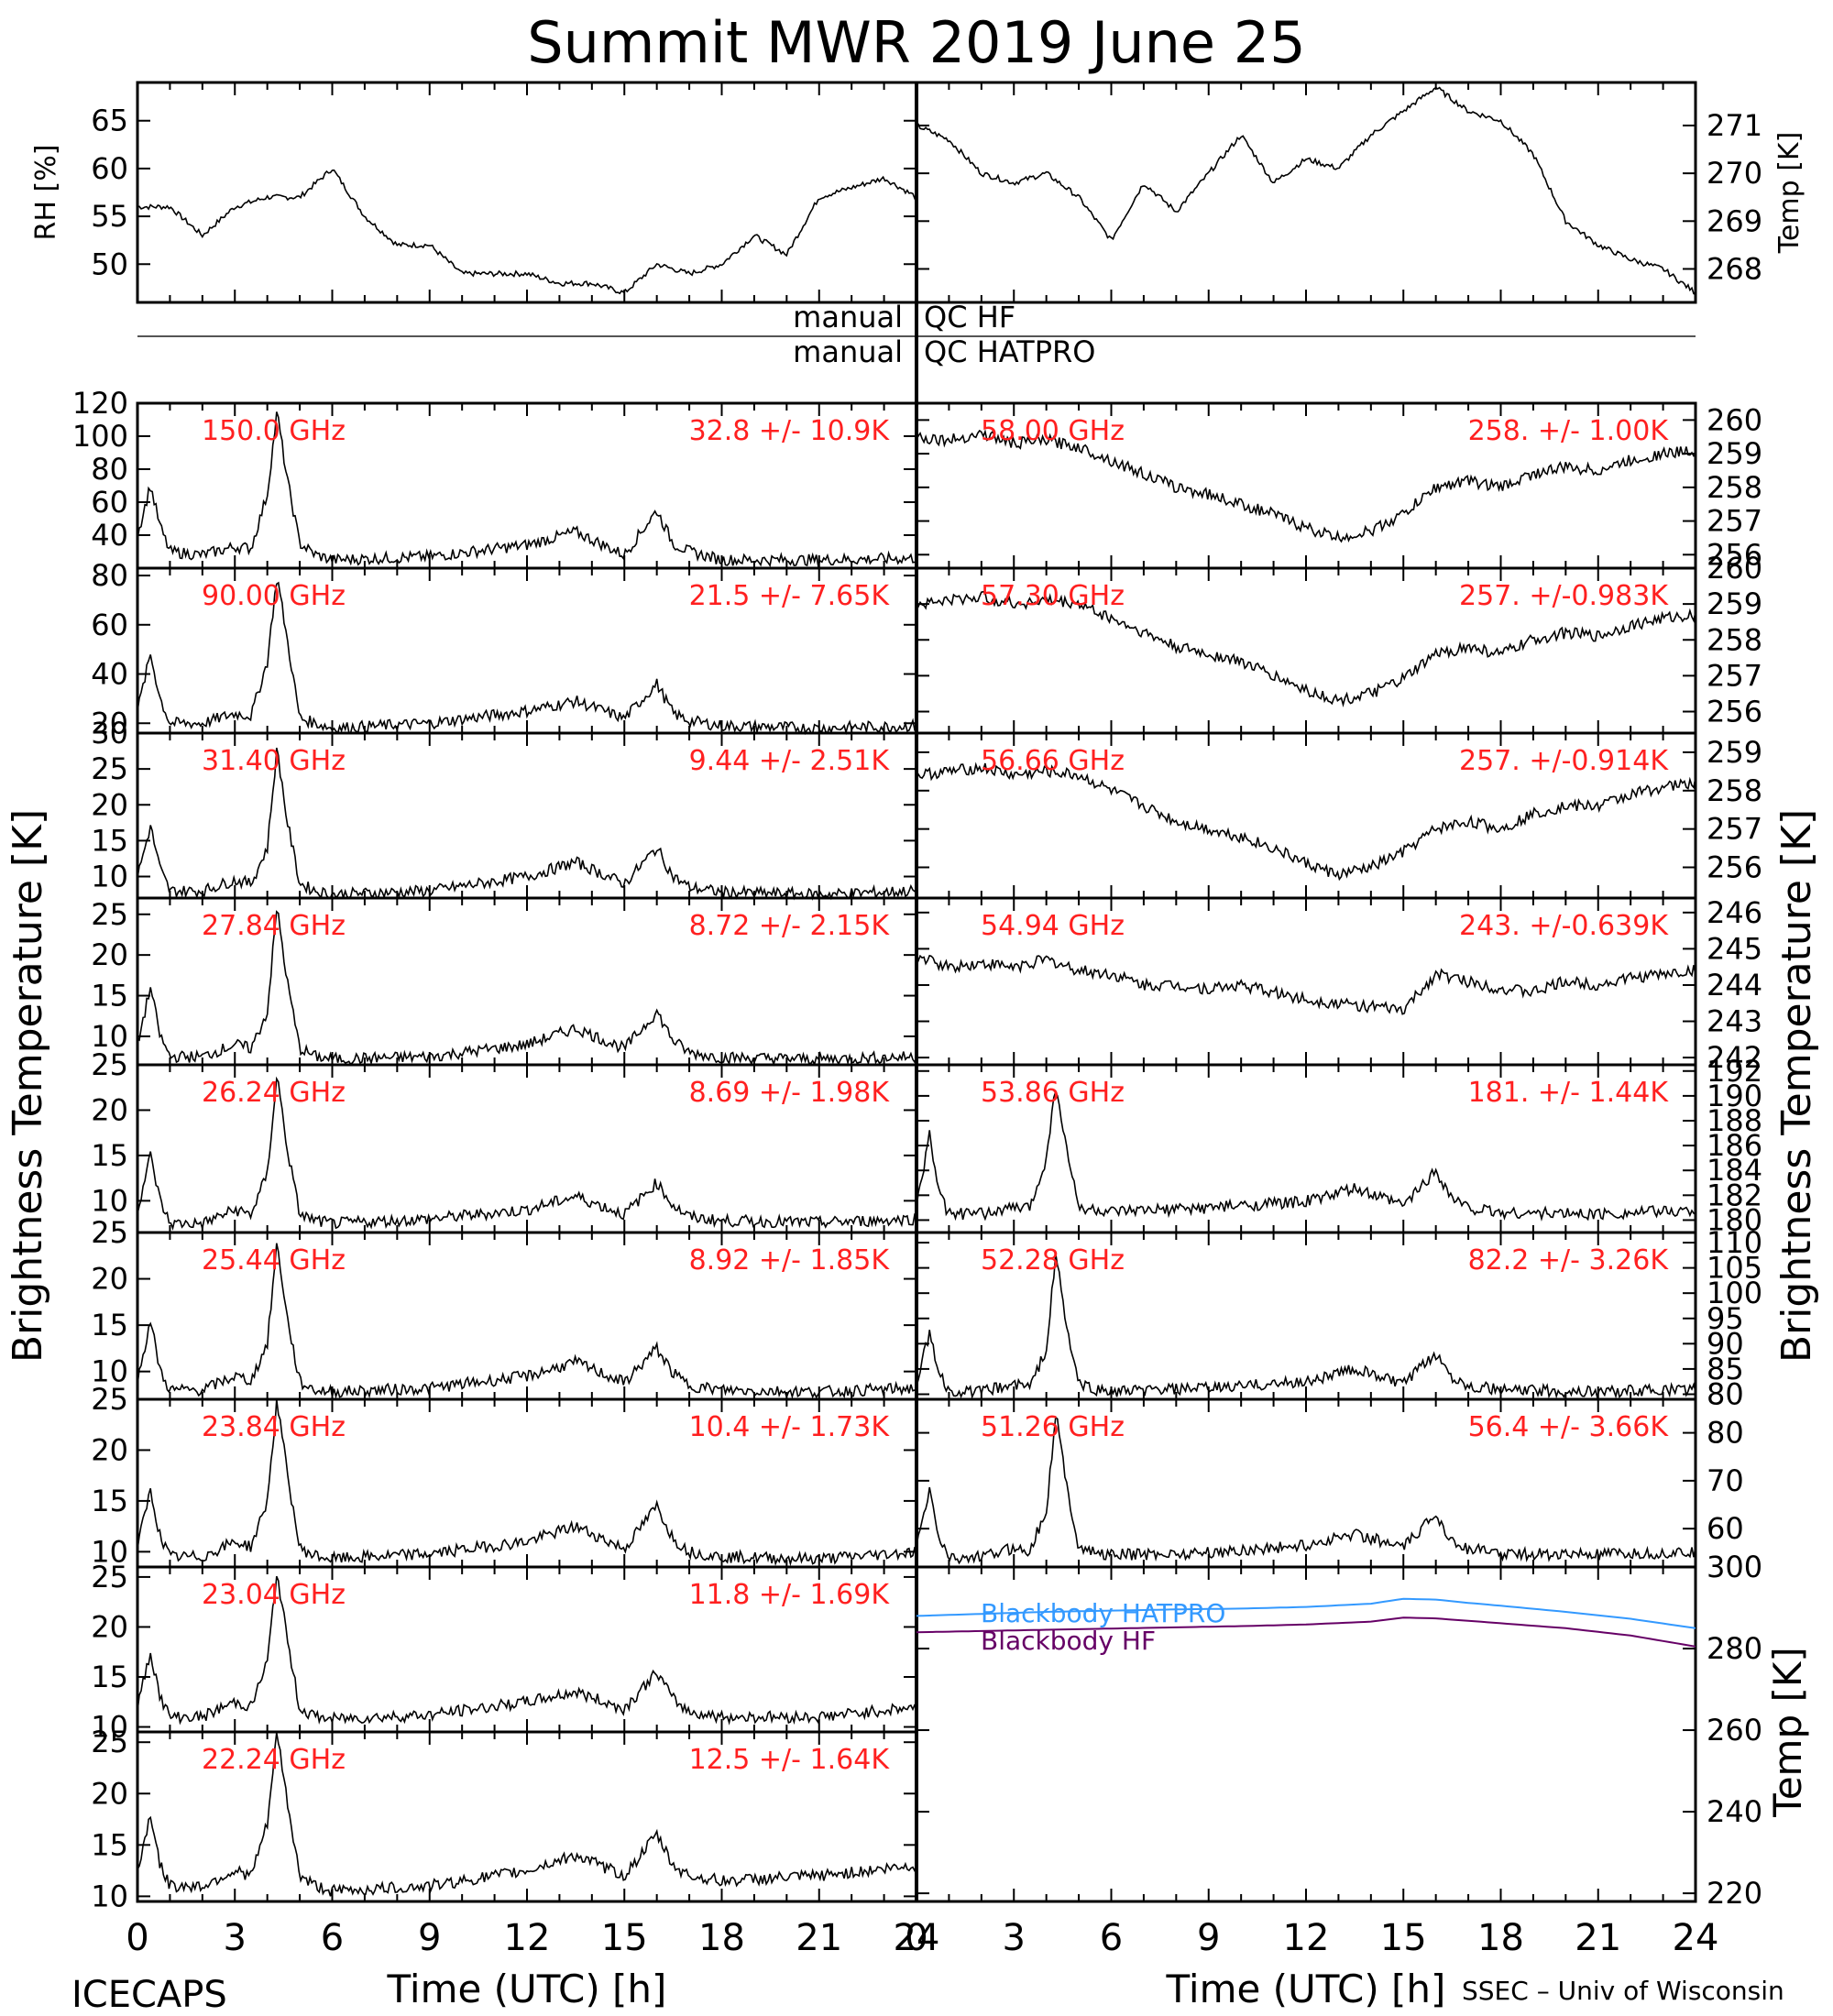 This screenshot has height=2016, width=1833. Describe the element at coordinates (109, 1727) in the screenshot. I see `ch2304-ytick-label: 10` at that location.